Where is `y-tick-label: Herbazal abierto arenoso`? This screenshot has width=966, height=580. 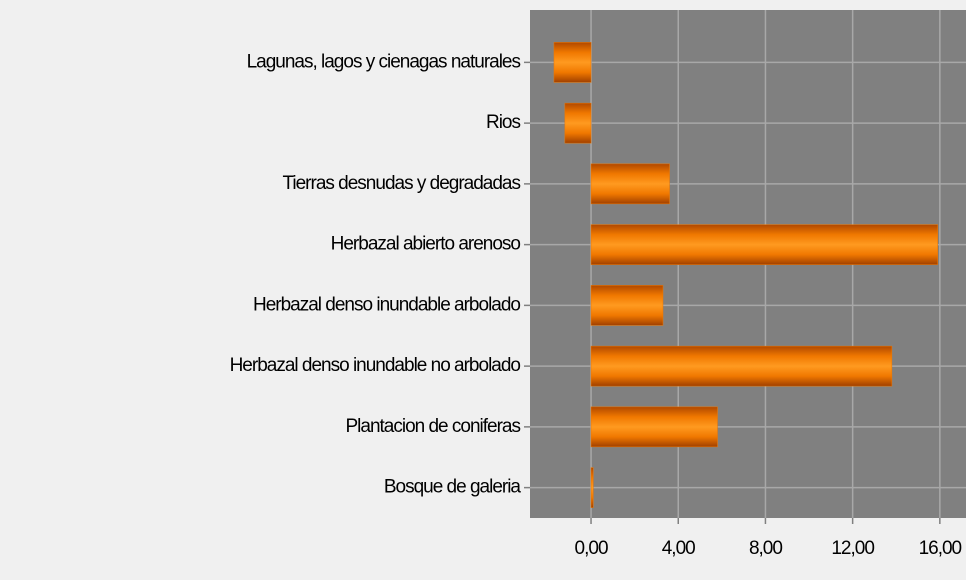
y-tick-label: Herbazal abierto arenoso is located at coordinates (426, 244).